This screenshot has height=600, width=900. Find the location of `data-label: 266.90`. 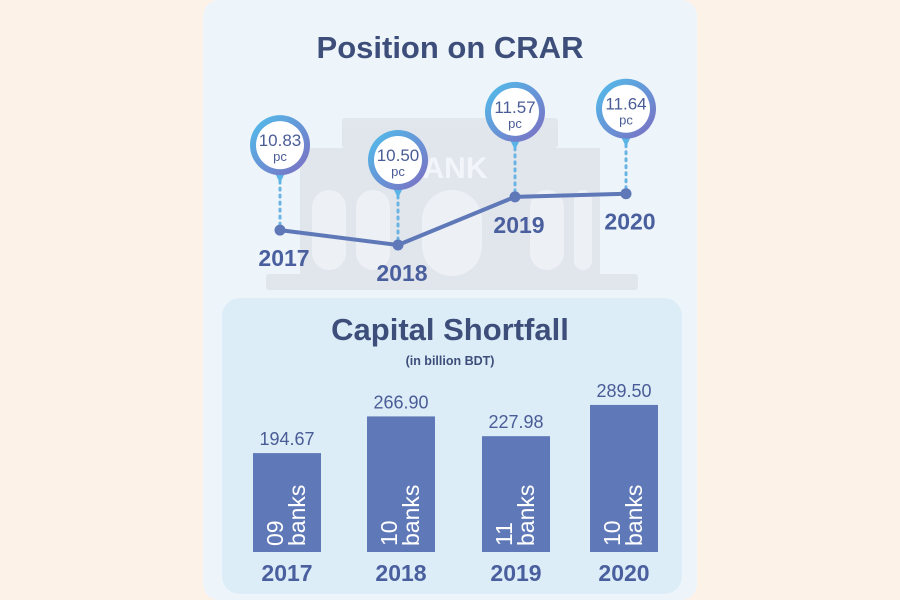

data-label: 266.90 is located at coordinates (400, 402).